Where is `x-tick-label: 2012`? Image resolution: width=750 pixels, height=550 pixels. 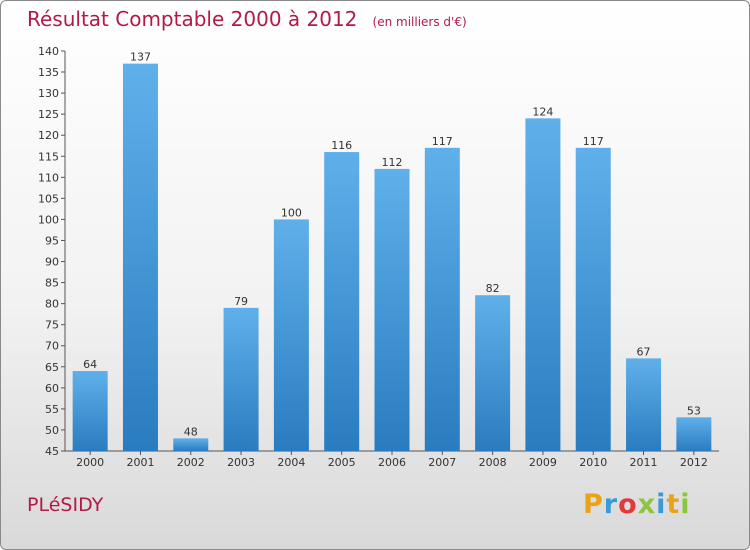
x-tick-label: 2012 is located at coordinates (694, 462).